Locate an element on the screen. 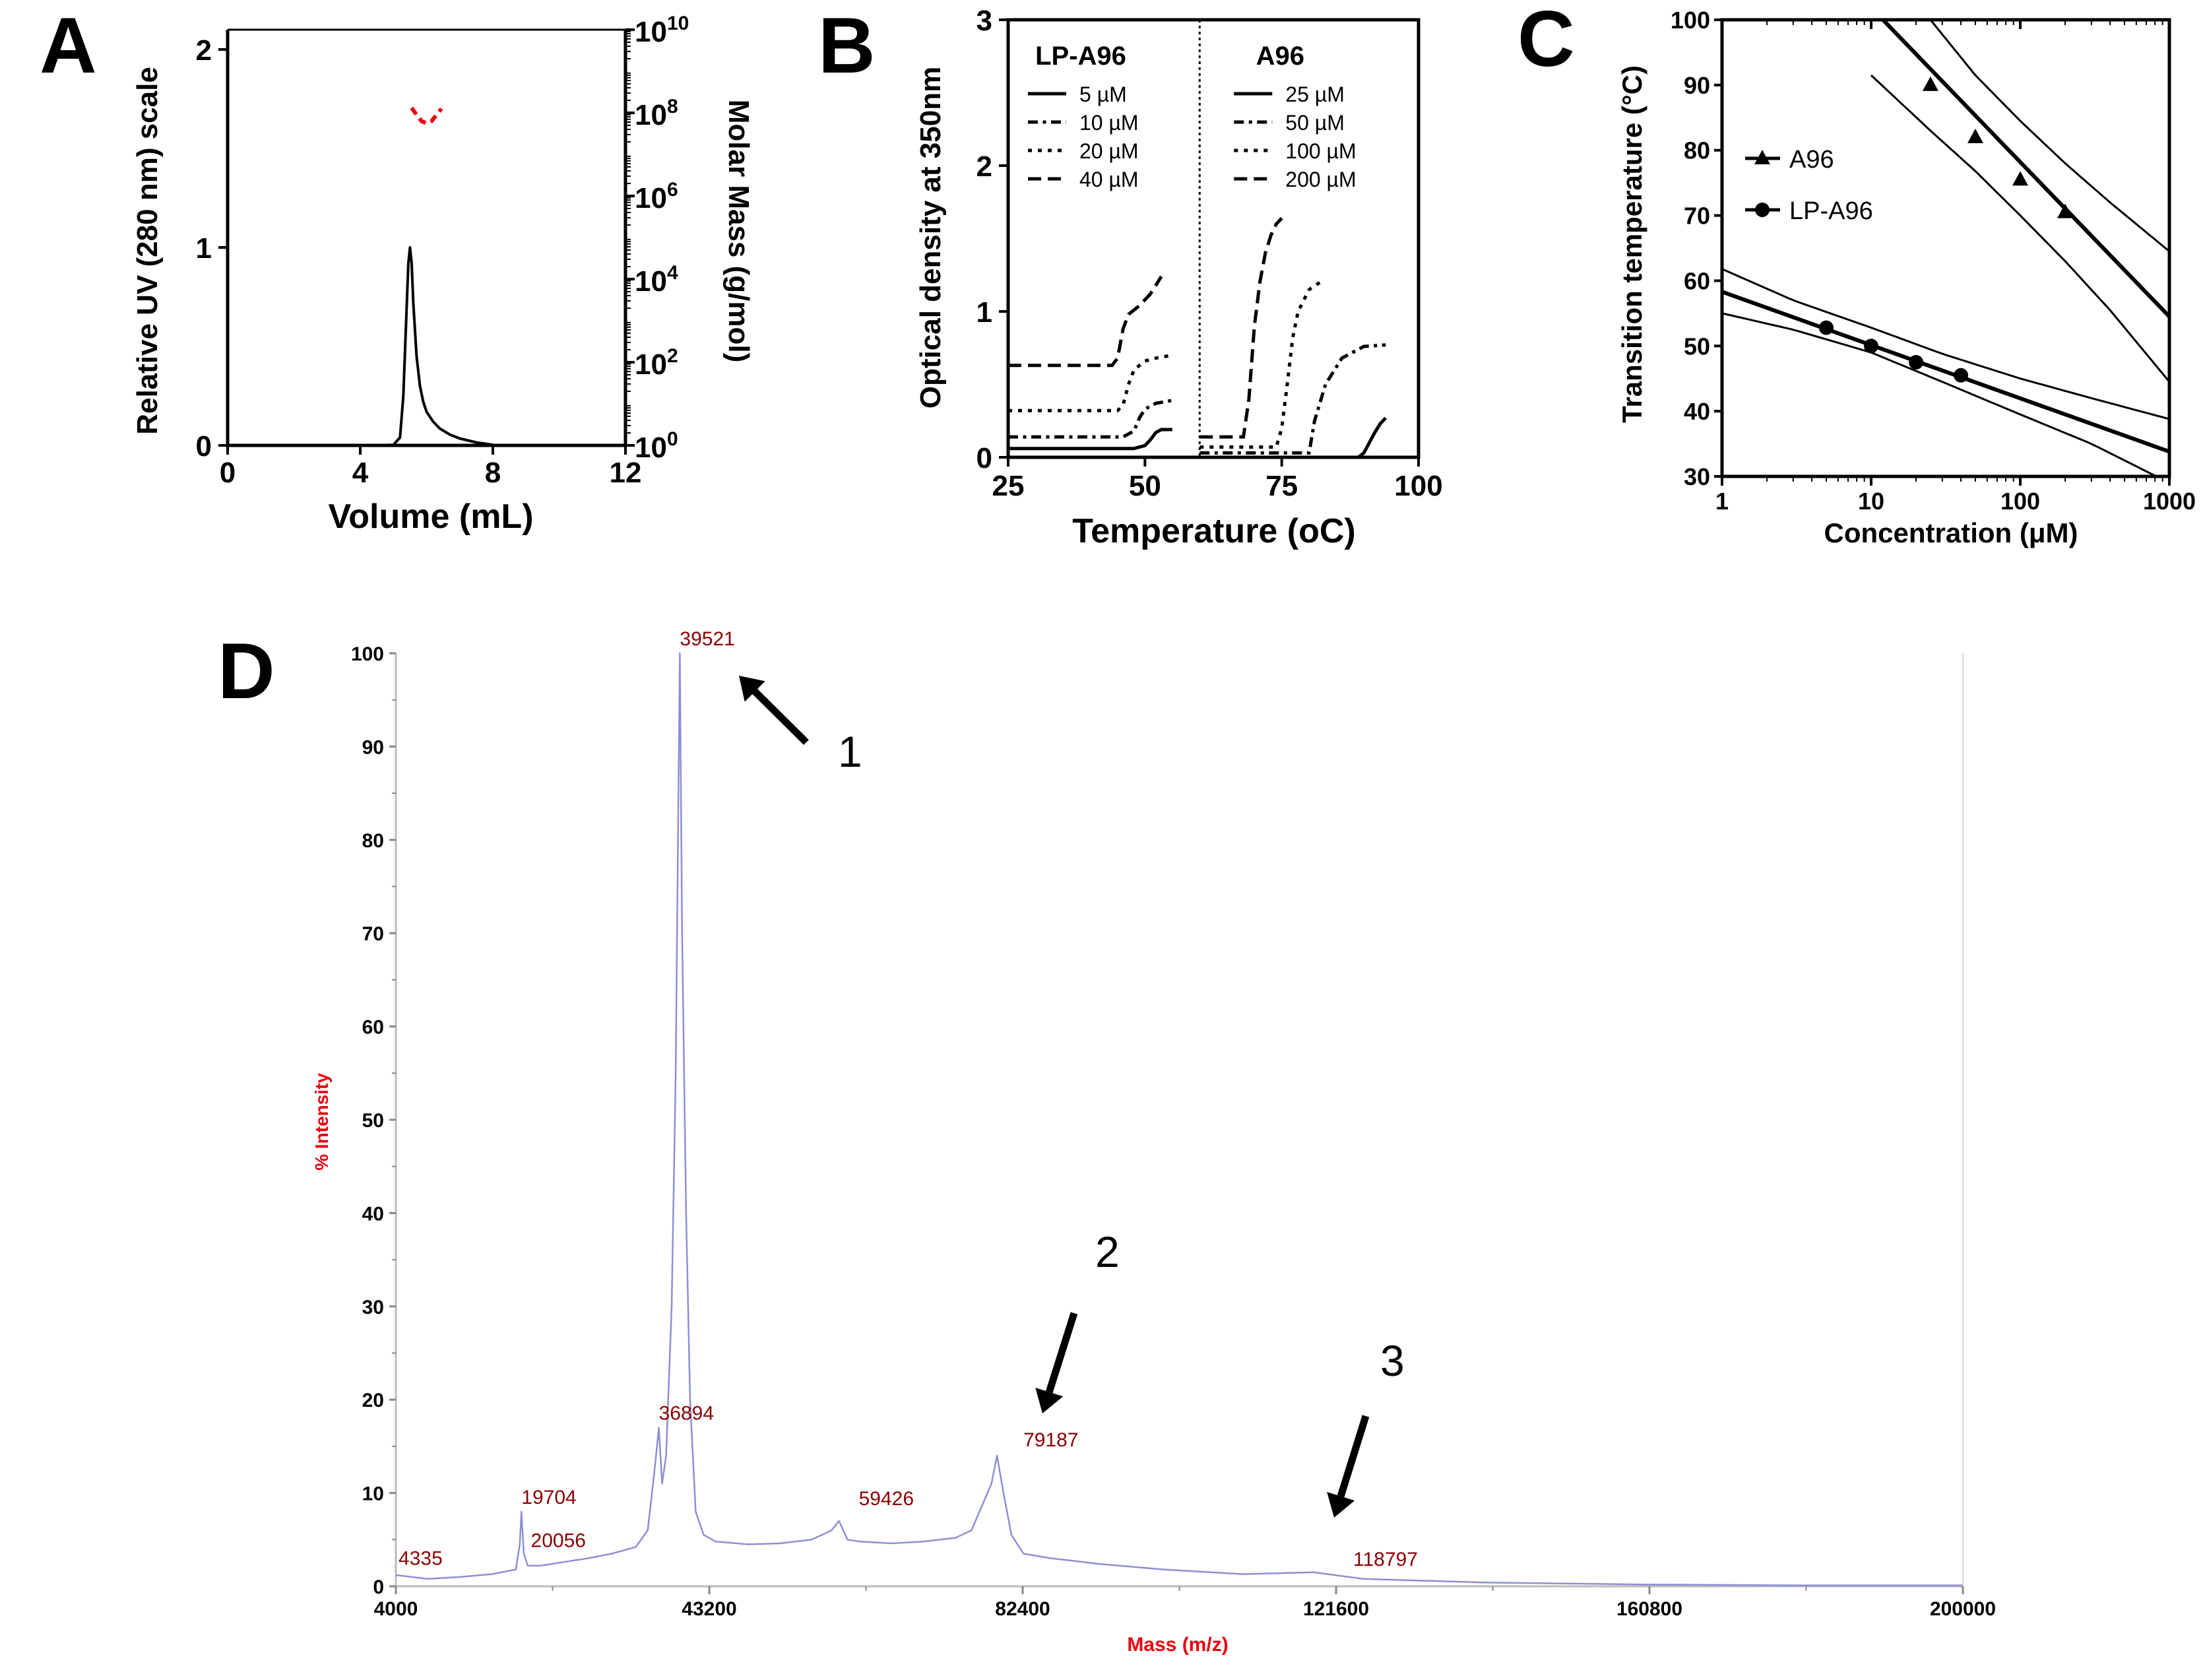  panel-b-legend-label: 50 µM is located at coordinates (1315, 123).